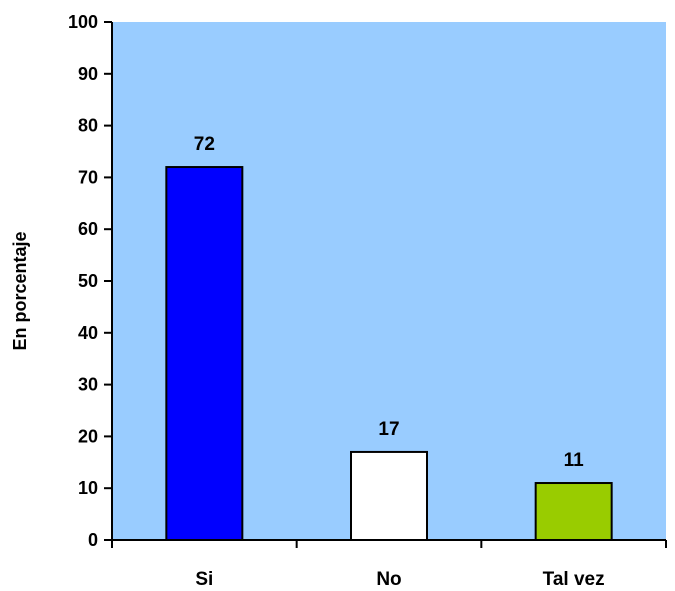 The image size is (675, 591). I want to click on bar-tal-vez, so click(573, 511).